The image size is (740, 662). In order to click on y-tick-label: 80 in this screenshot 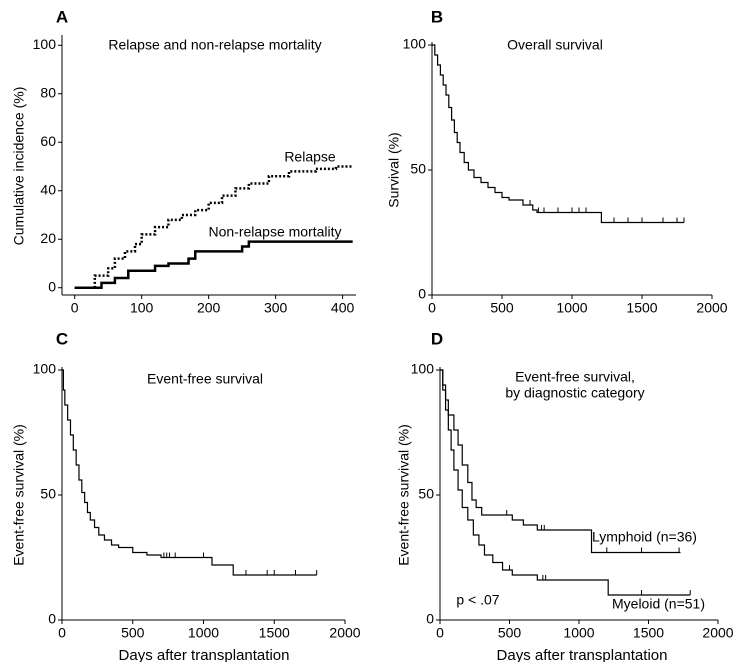, I will do `click(48, 92)`.